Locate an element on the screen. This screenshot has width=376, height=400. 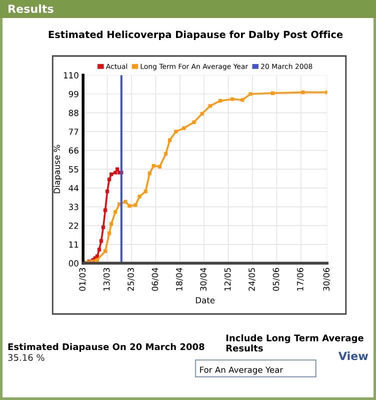
chart-title: Estimated Helicoverpa Diapause for Dalby Post Office is located at coordinates (195, 35).